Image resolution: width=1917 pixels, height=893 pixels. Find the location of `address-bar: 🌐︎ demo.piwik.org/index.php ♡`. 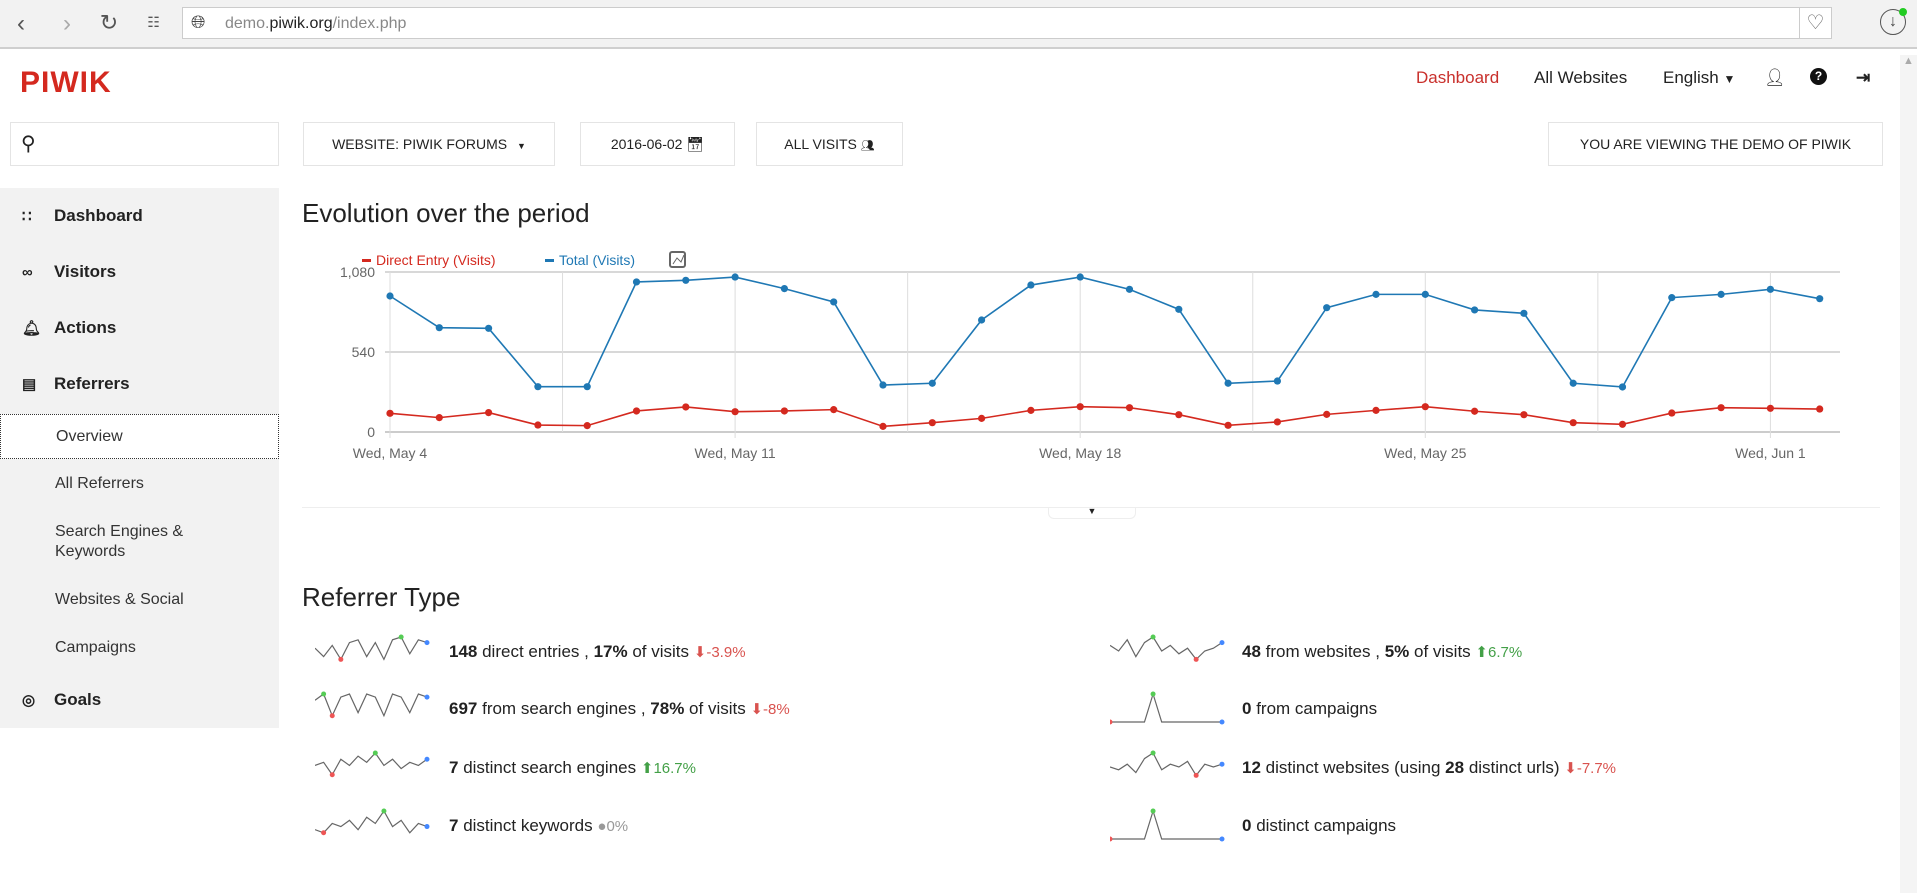

address-bar: 🌐︎ demo.piwik.org/index.php ♡ is located at coordinates (1007, 23).